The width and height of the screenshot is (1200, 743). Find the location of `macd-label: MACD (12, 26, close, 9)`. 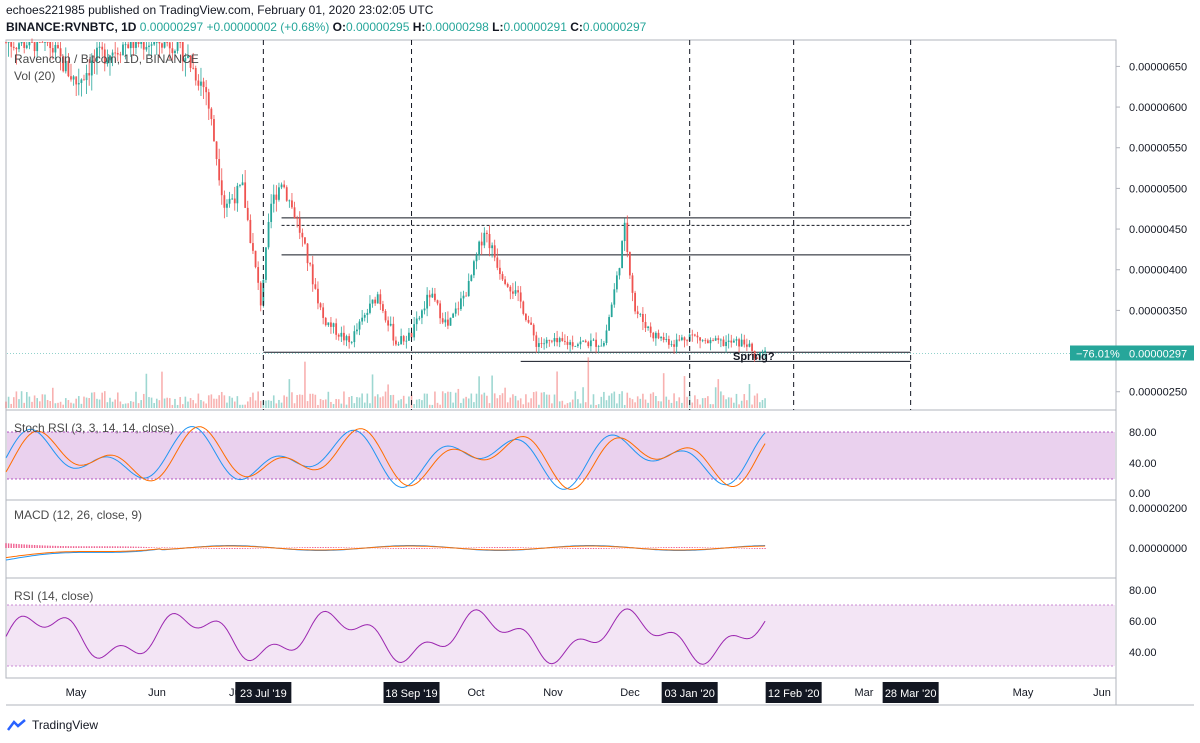

macd-label: MACD (12, 26, close, 9) is located at coordinates (78, 515).